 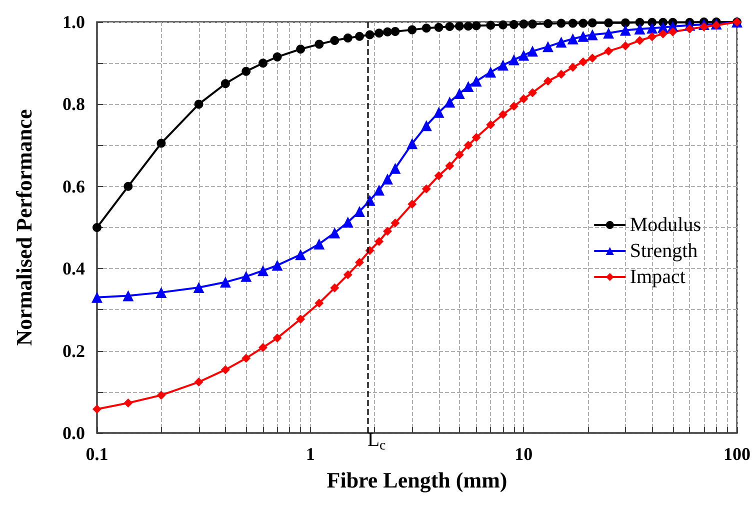 What do you see at coordinates (73, 268) in the screenshot?
I see `y-tick-label: 0.4` at bounding box center [73, 268].